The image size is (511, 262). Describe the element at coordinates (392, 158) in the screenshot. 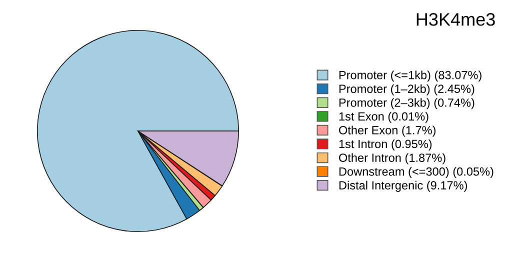

I see `legend-label: Other Intron (1.87%)` at that location.